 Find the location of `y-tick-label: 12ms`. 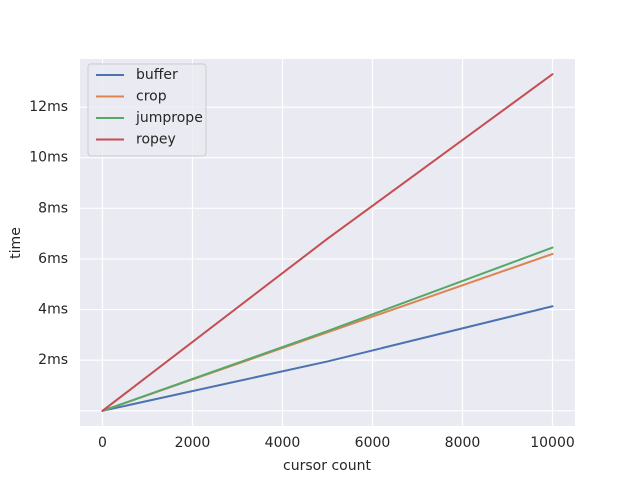

y-tick-label: 12ms is located at coordinates (48, 107).